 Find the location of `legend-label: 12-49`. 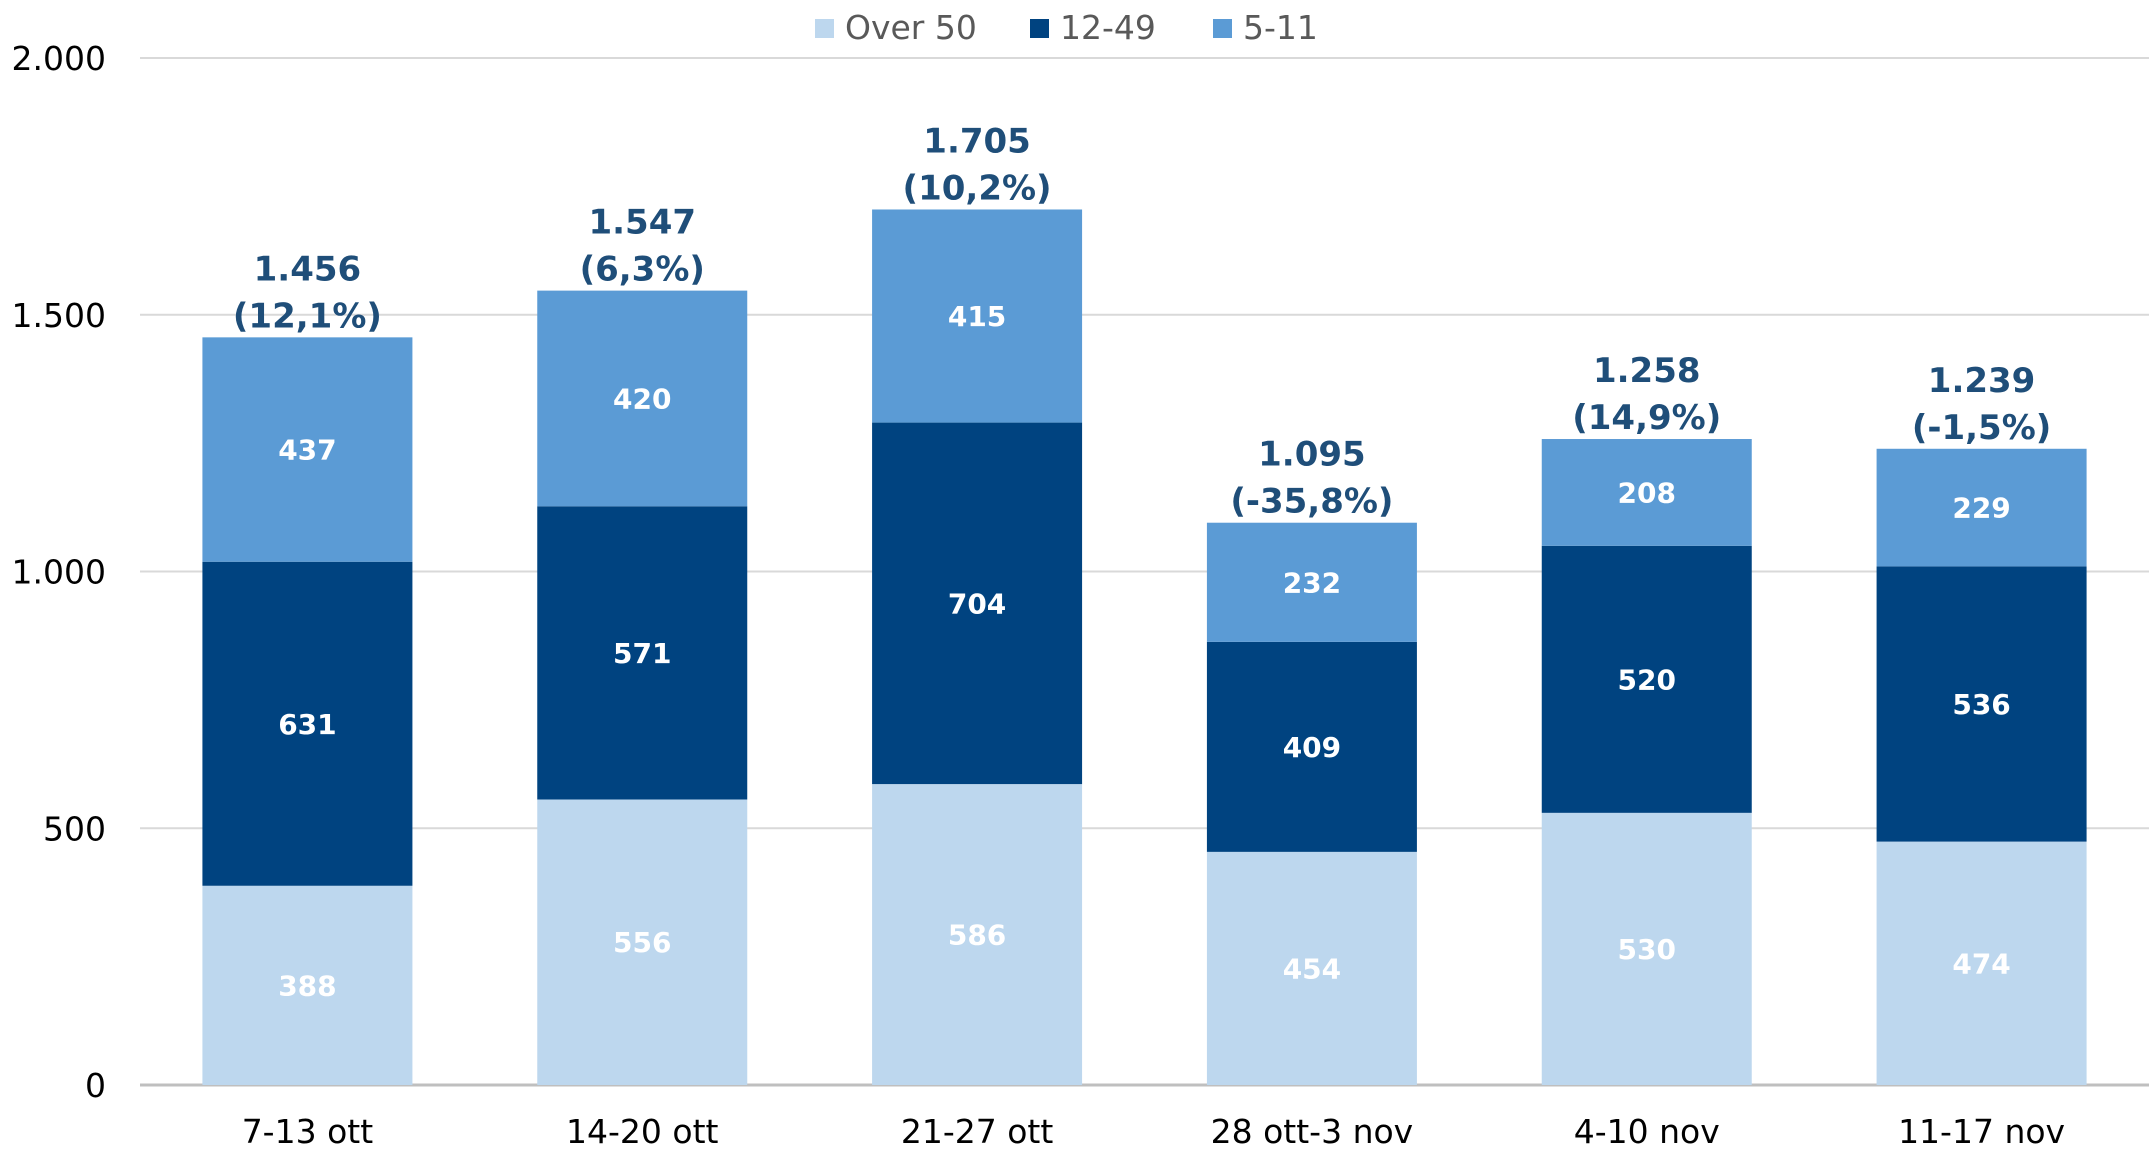

legend-label: 12-49 is located at coordinates (1108, 27).